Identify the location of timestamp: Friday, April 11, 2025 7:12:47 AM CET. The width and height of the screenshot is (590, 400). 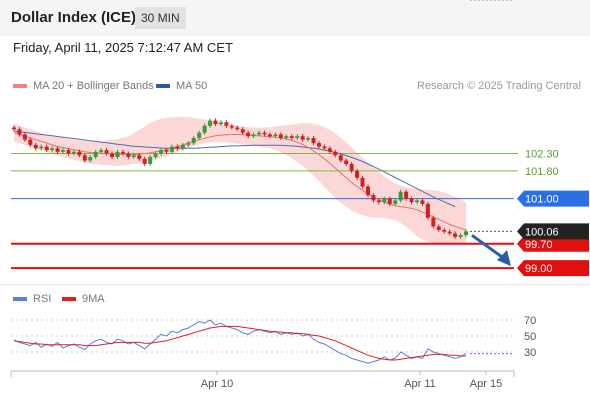
(123, 47).